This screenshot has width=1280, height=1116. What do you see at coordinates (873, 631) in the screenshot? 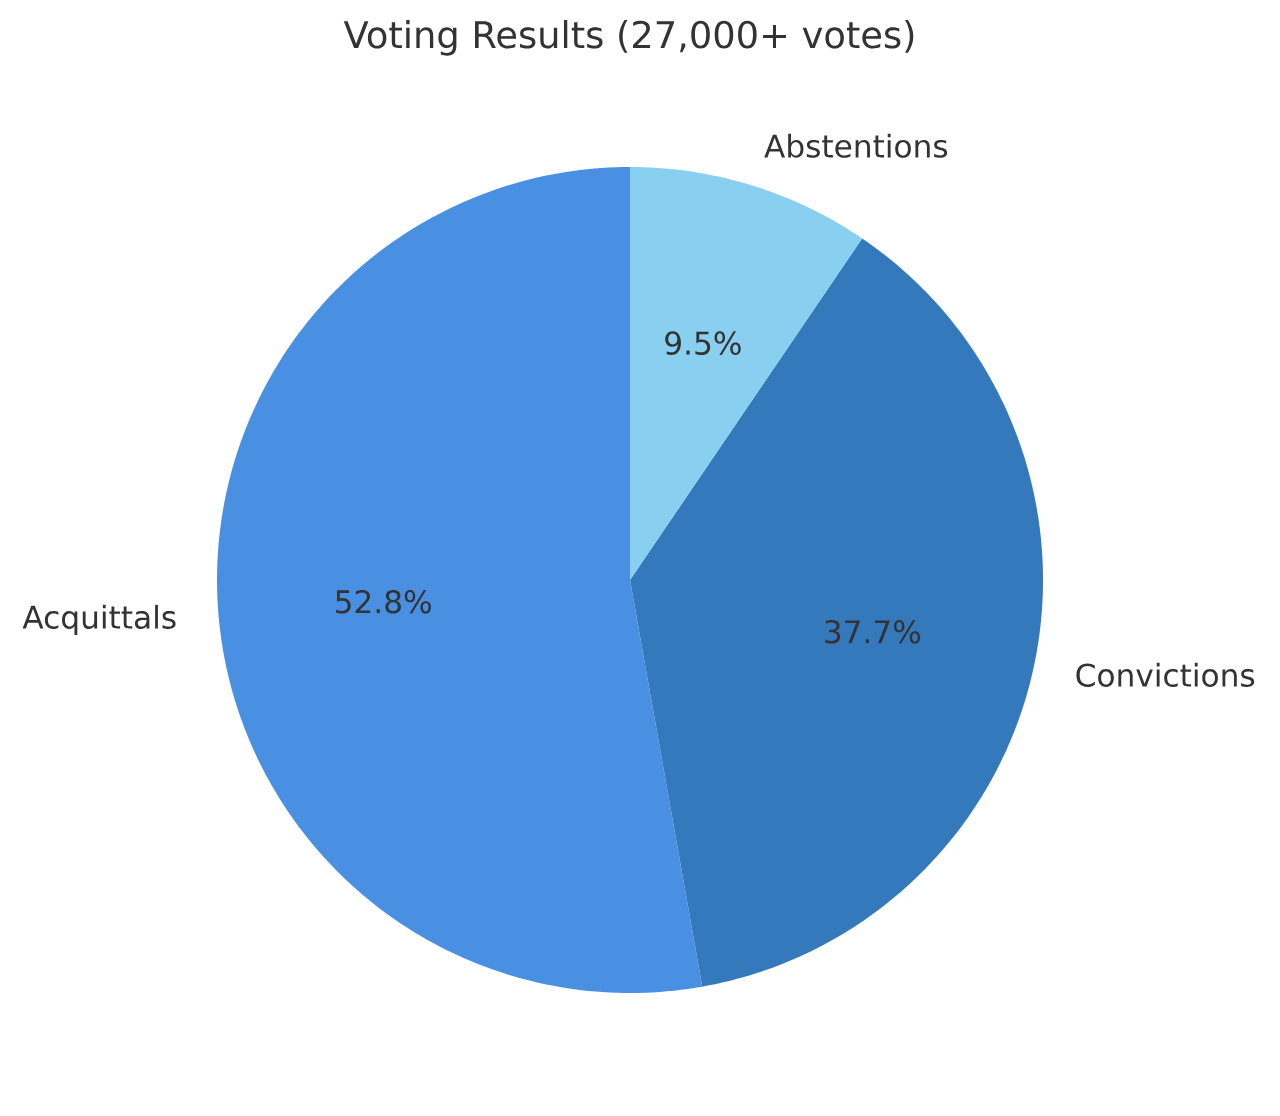
I see `data-label: 37.7%` at bounding box center [873, 631].